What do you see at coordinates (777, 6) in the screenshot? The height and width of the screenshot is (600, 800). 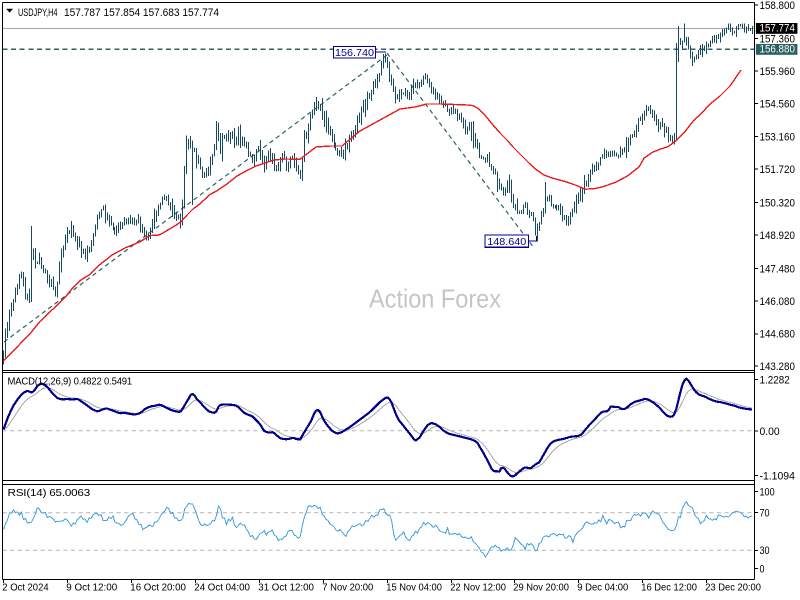 I see `svg-text: 158.800` at bounding box center [777, 6].